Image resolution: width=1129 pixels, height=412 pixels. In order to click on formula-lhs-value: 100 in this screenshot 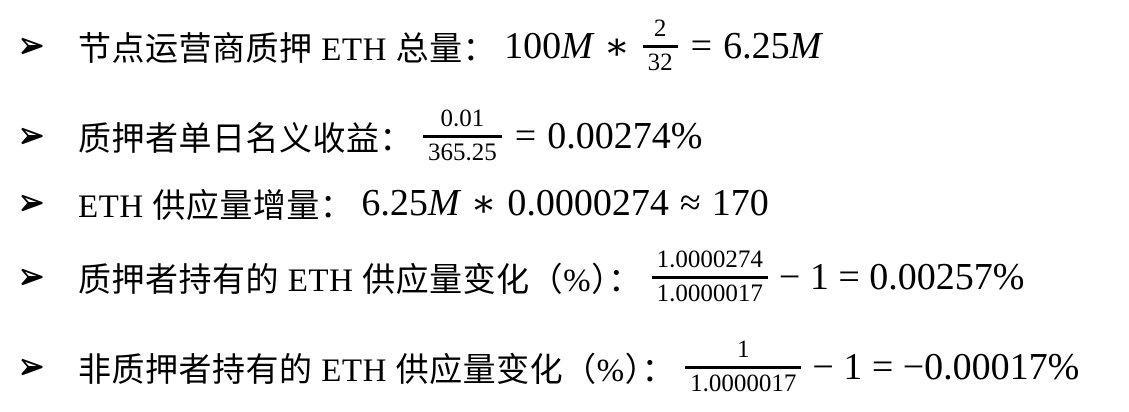, I will do `click(533, 46)`.